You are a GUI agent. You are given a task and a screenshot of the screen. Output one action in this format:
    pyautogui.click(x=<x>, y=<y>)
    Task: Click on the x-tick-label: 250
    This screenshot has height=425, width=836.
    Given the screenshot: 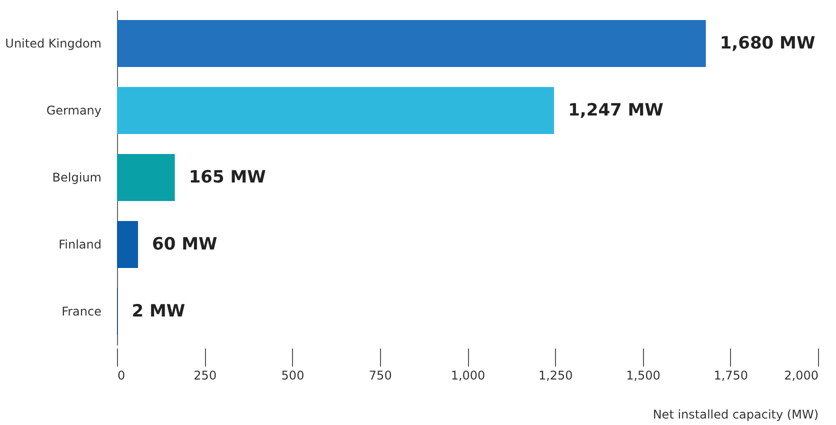 What is the action you would take?
    pyautogui.click(x=205, y=375)
    